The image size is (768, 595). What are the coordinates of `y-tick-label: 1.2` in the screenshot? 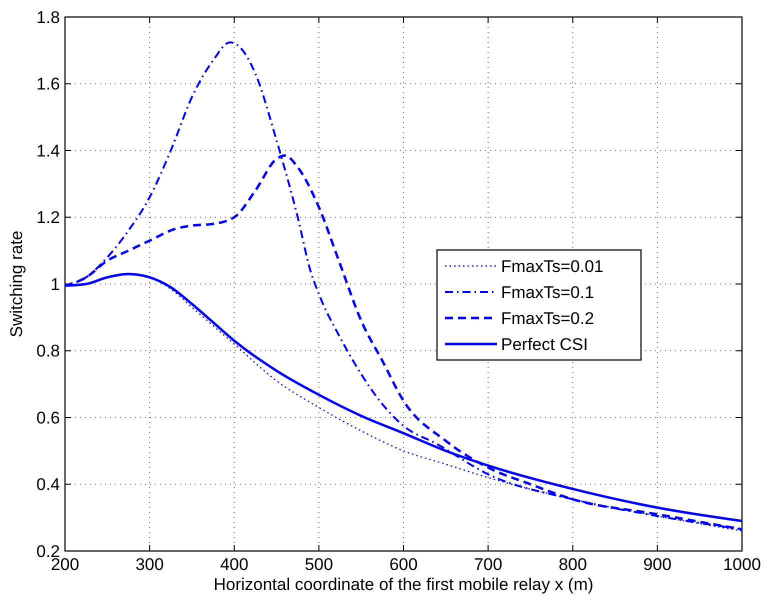 It's located at (48, 218).